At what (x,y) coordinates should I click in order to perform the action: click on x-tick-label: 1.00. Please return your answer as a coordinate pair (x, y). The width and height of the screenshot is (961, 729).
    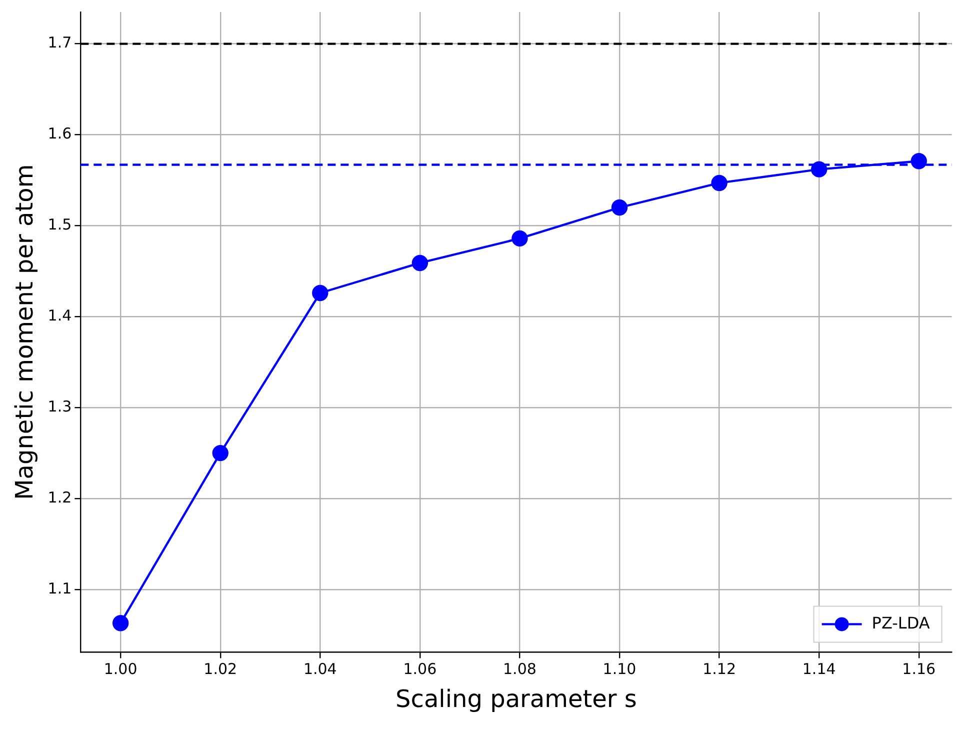
    Looking at the image, I should click on (121, 669).